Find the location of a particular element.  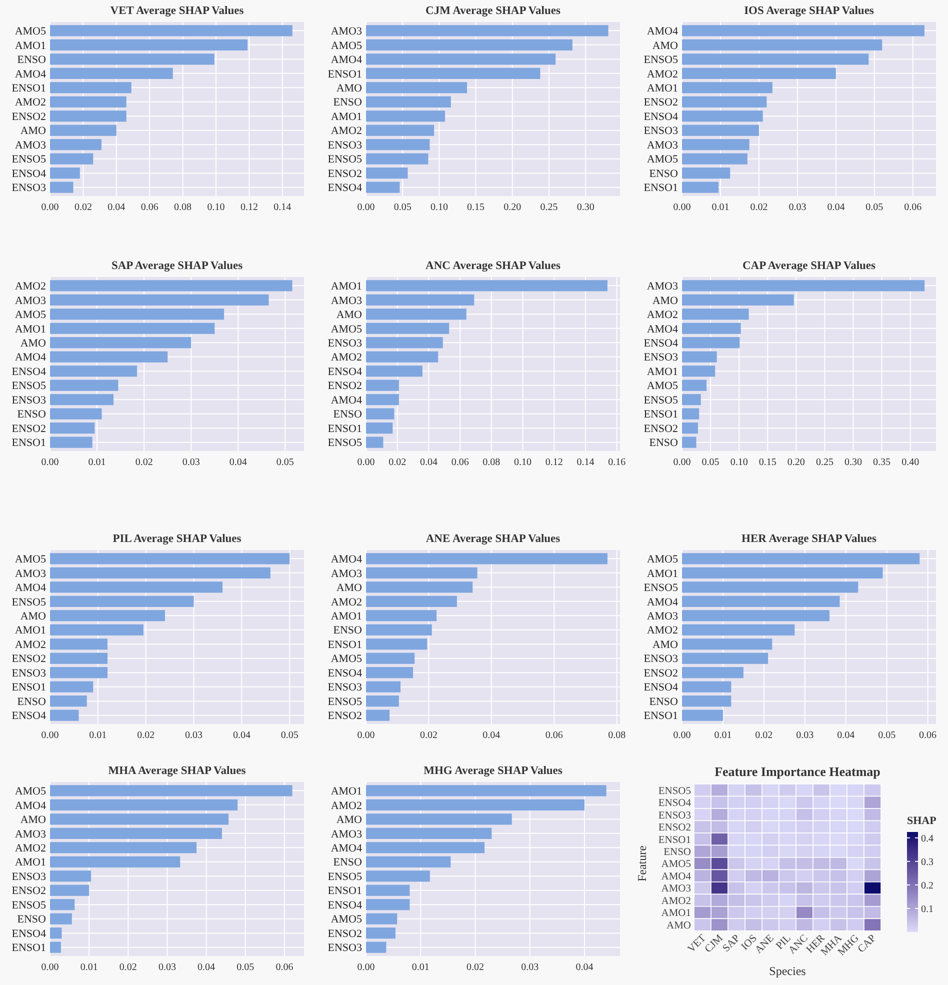

x-tick-label: 0.30 is located at coordinates (585, 207).